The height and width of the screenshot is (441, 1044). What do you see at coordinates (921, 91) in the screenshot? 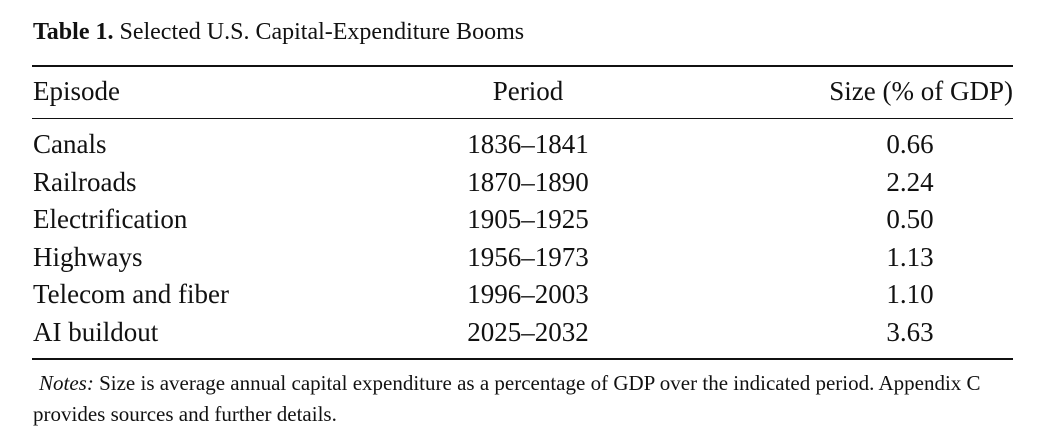
I see `column-header-size: Size (% of GDP)` at bounding box center [921, 91].